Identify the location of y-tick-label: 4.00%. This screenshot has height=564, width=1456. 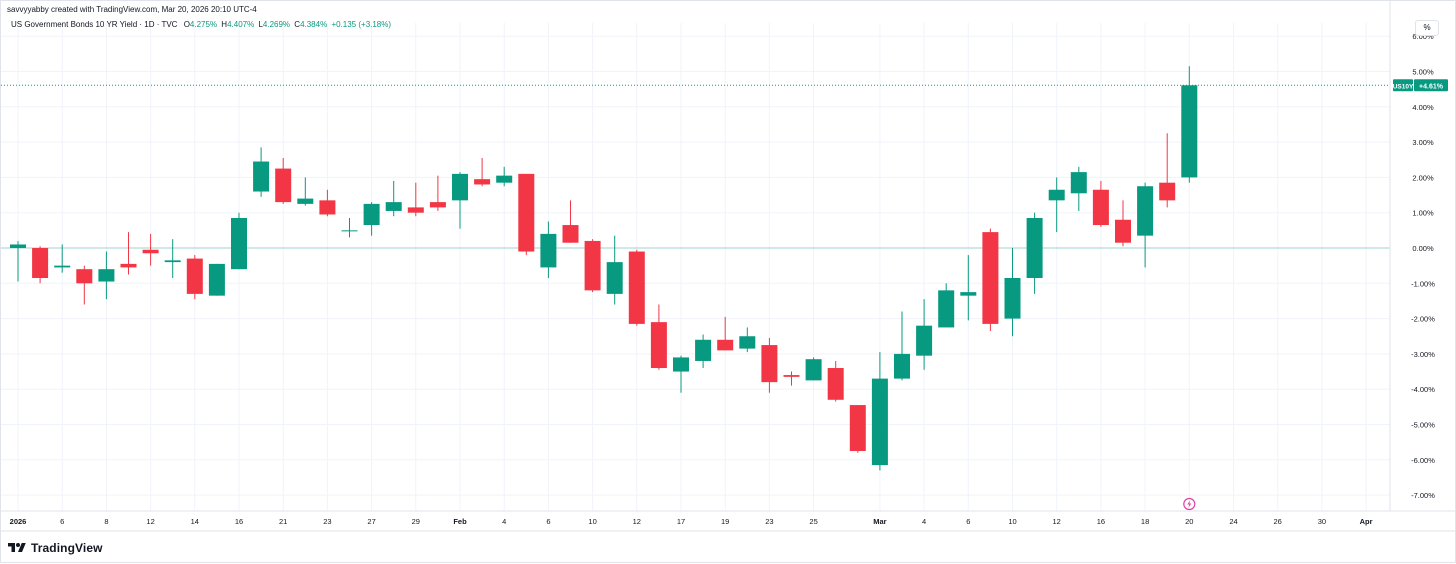
(1423, 107).